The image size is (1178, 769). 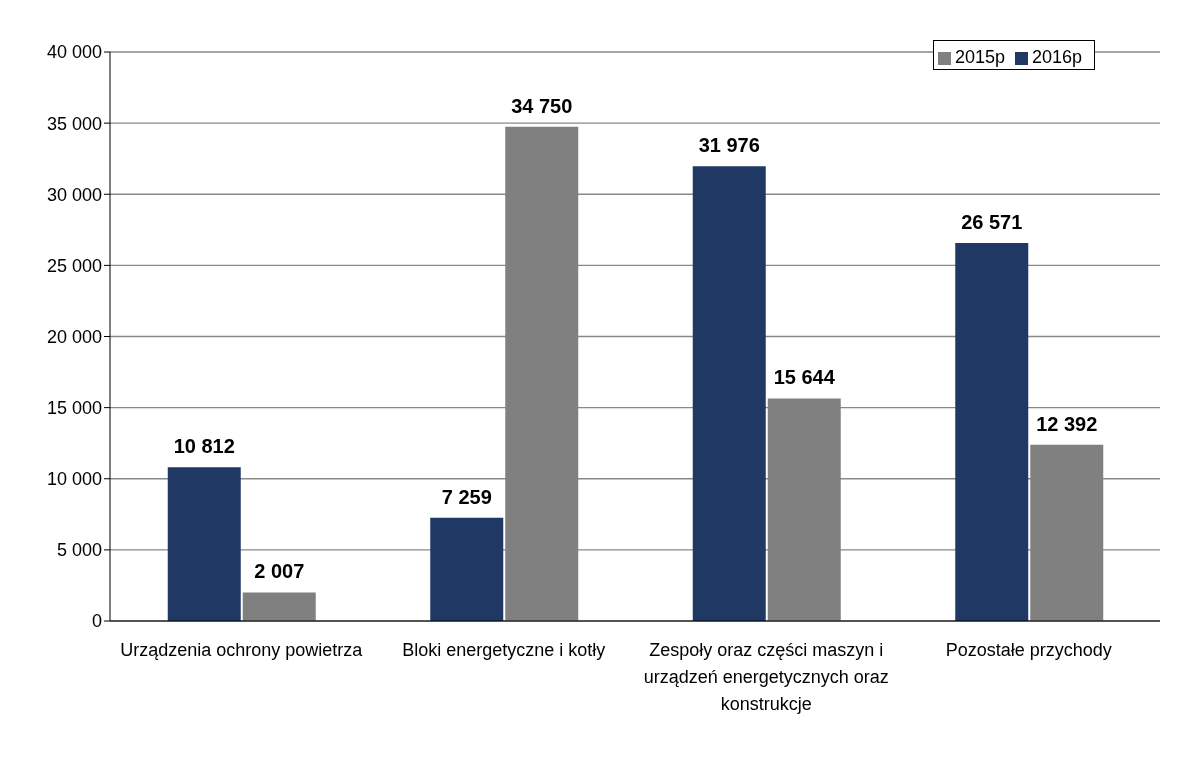 What do you see at coordinates (1067, 423) in the screenshot?
I see `data-label: 12 392` at bounding box center [1067, 423].